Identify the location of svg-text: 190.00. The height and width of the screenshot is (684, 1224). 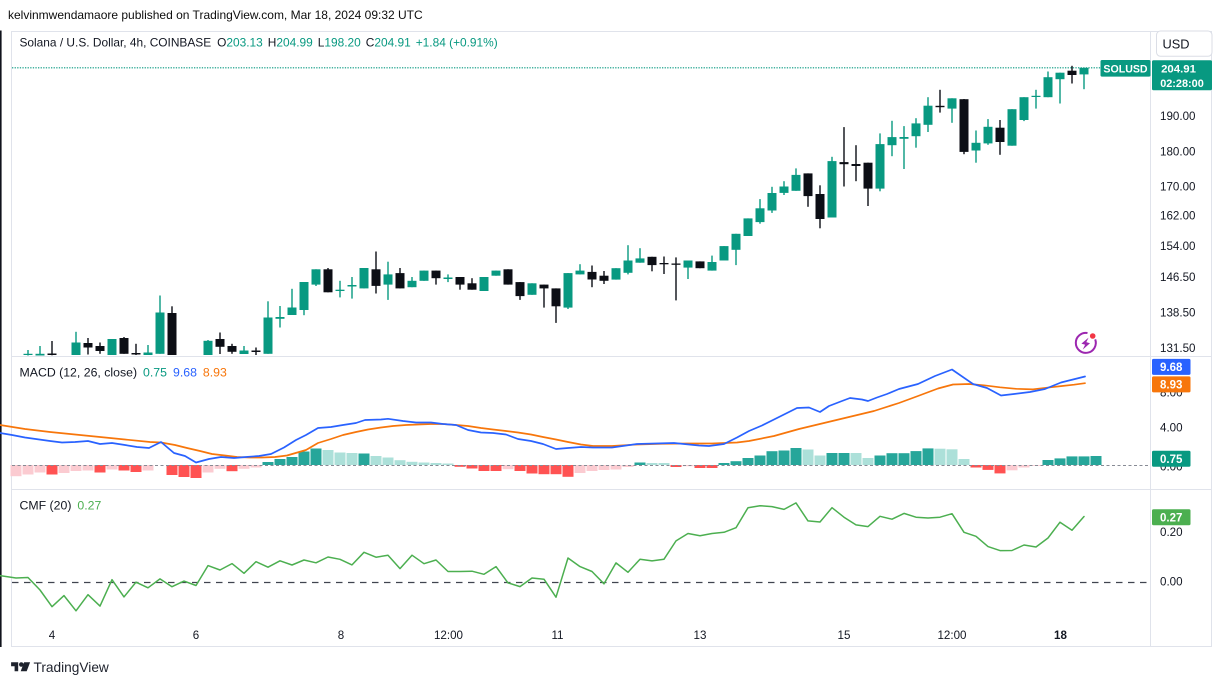
(1177, 116).